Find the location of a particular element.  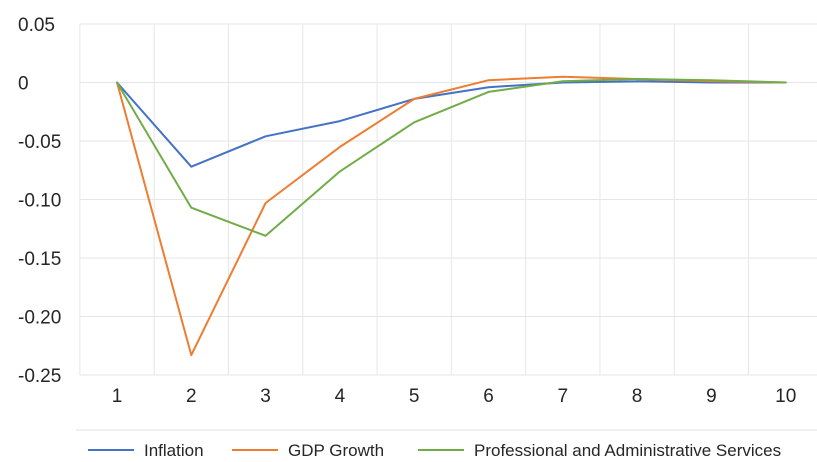

y-tick-label: -0.05 is located at coordinates (39, 142).